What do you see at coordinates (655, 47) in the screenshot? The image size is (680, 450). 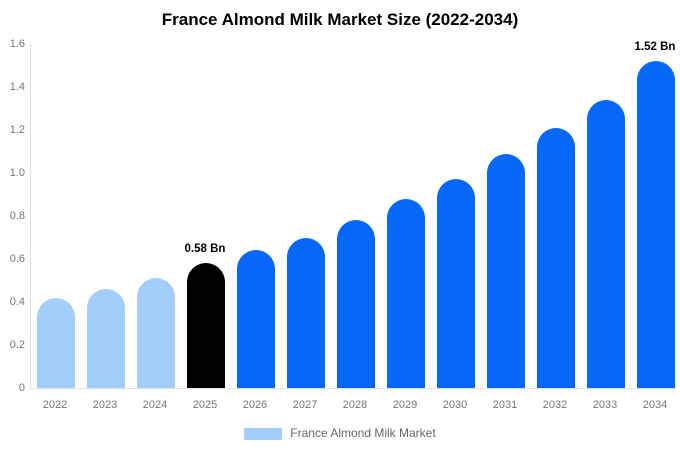 I see `bar-value-label-2034: 1.52 Bn` at bounding box center [655, 47].